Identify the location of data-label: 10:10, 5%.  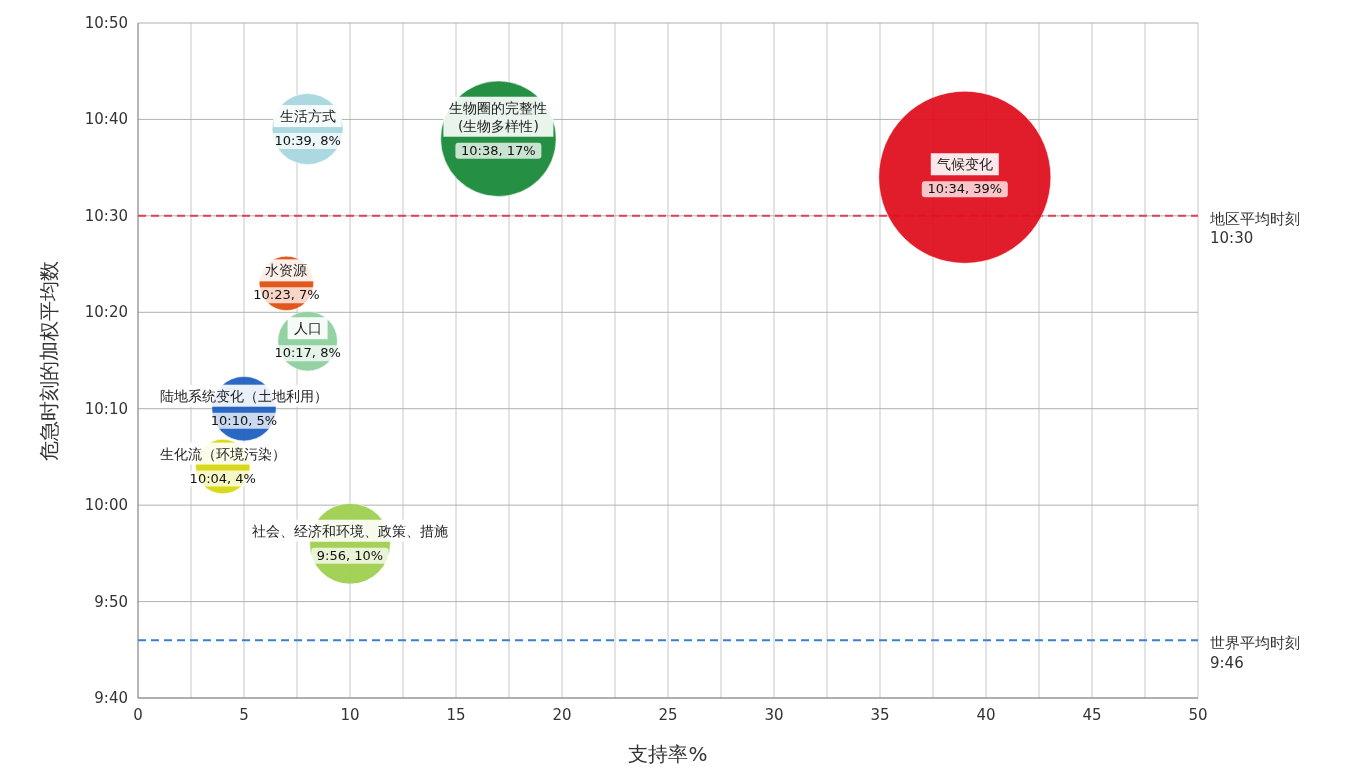
(244, 420).